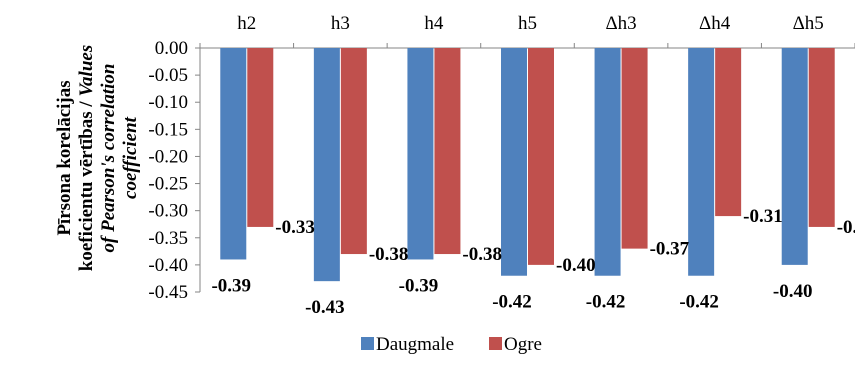 The height and width of the screenshot is (367, 855). I want to click on legend-swatch-ogre, so click(495, 343).